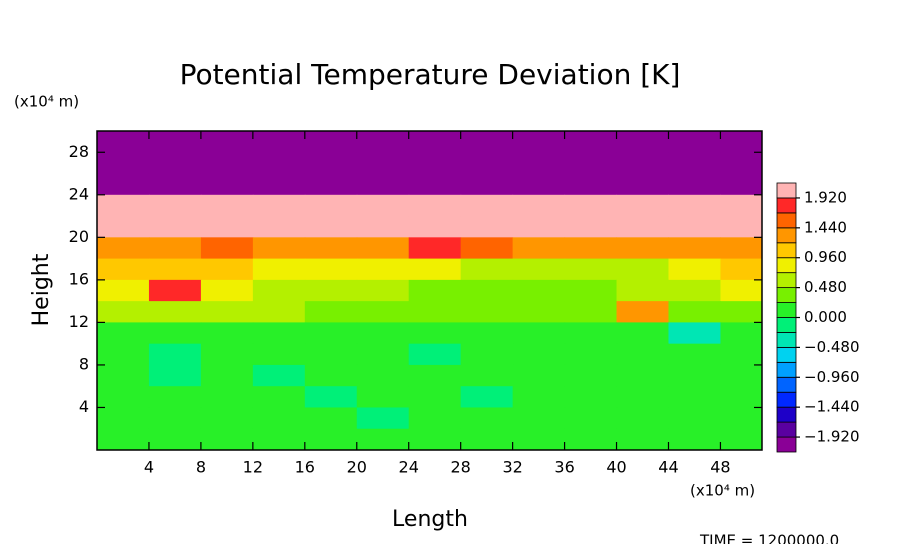  Describe the element at coordinates (84, 363) in the screenshot. I see `y-tick-label: 8` at that location.